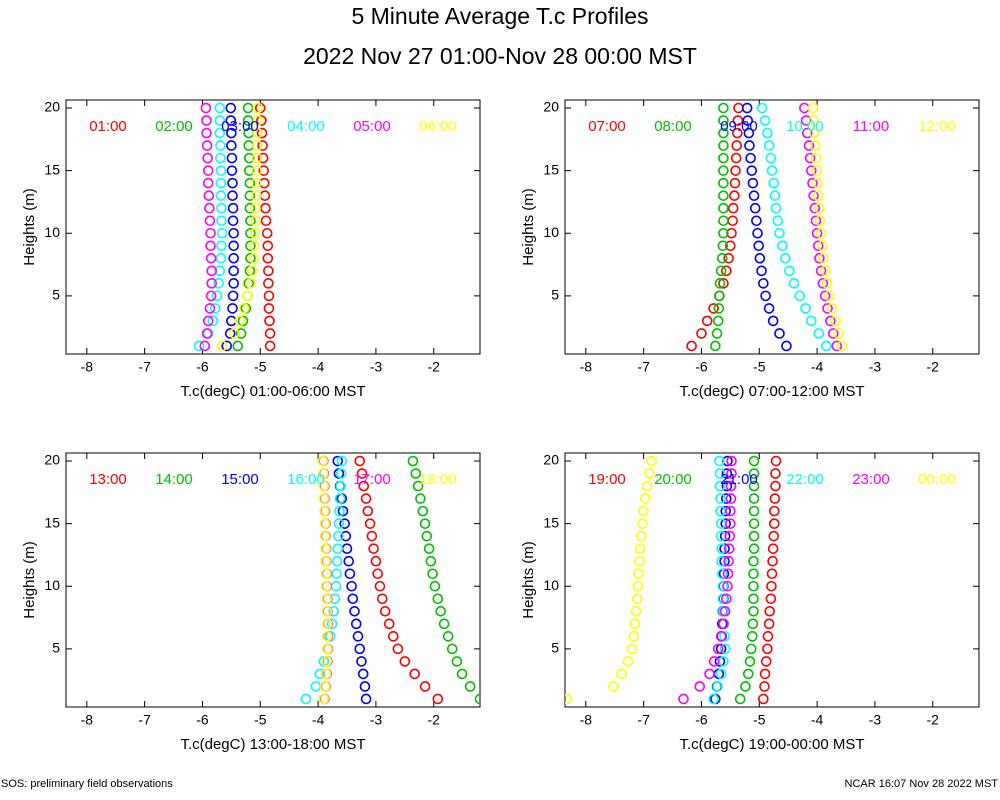 Image resolution: width=1000 pixels, height=800 pixels. I want to click on legend-label: 17:00, so click(372, 479).